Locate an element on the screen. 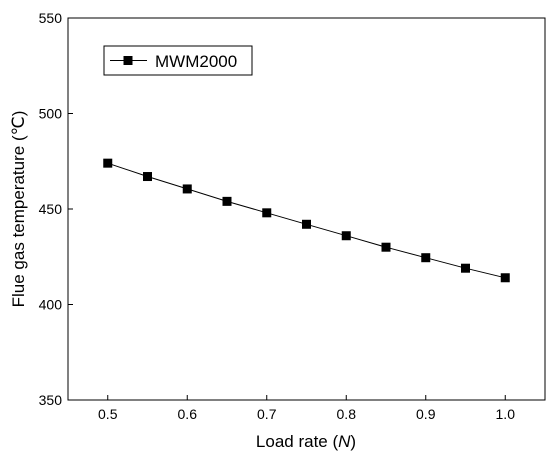  legend-marker is located at coordinates (128, 60).